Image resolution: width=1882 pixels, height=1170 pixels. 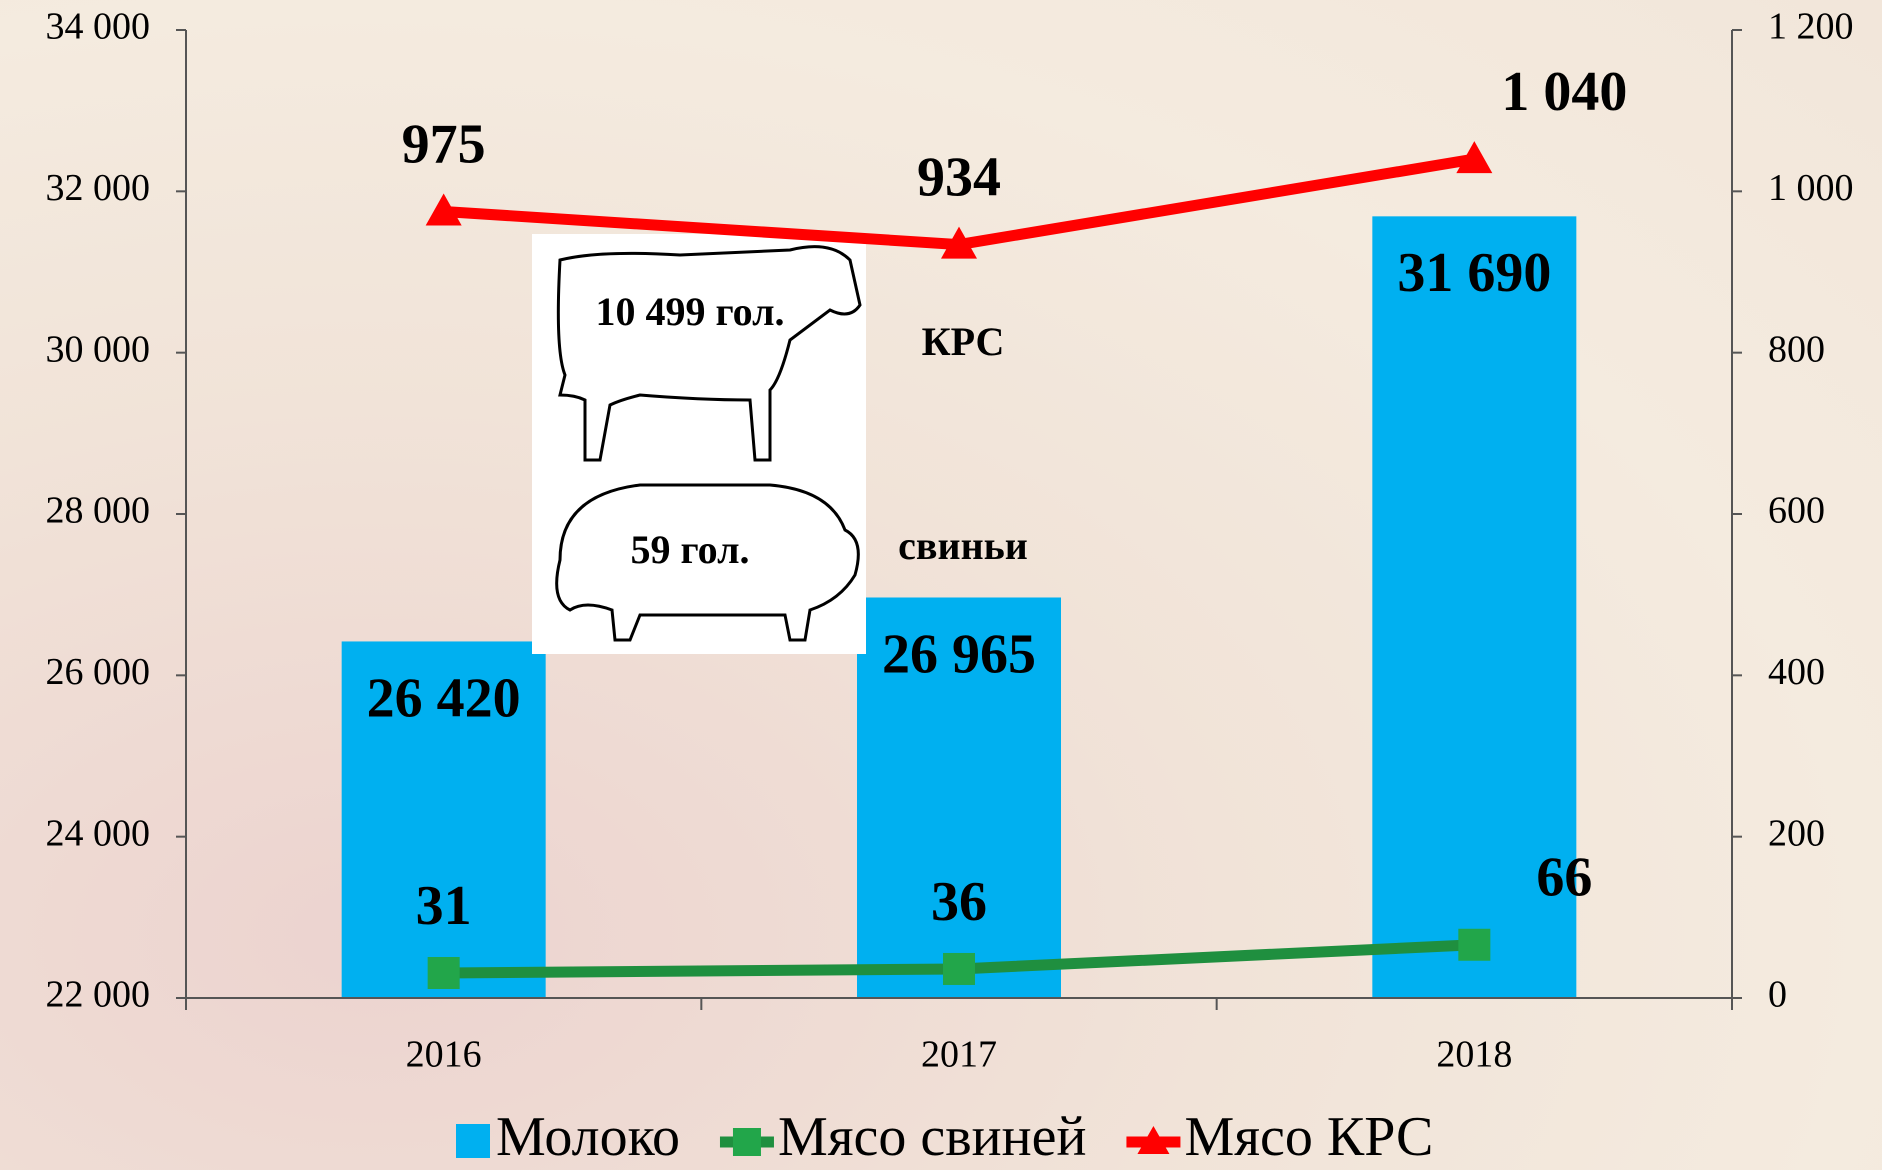 What do you see at coordinates (1811, 188) in the screenshot?
I see `y2-tick-label: 1 000` at bounding box center [1811, 188].